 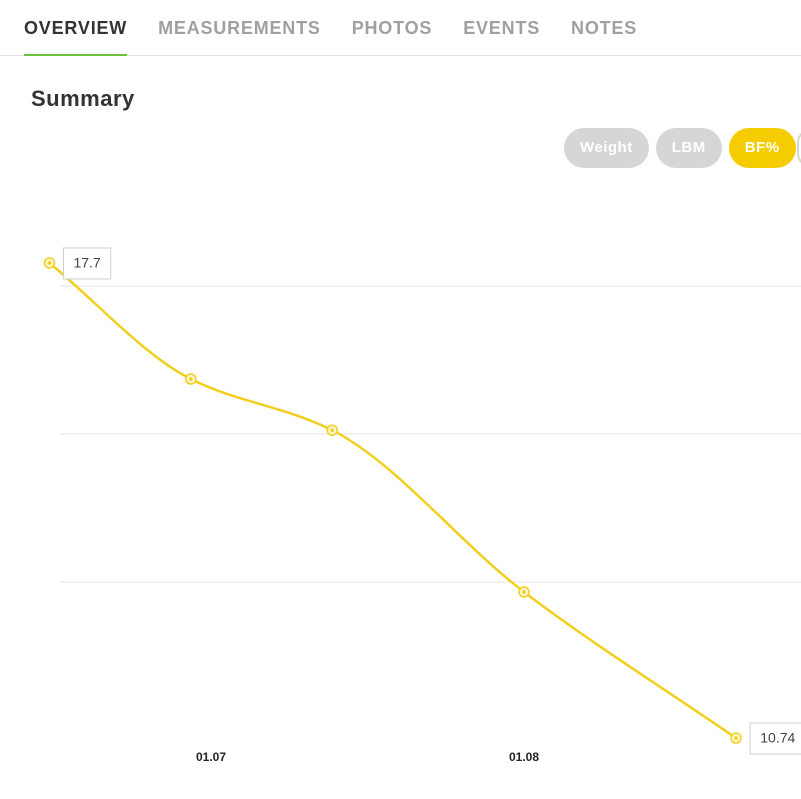 I want to click on value-label: 17.7, so click(x=86, y=263).